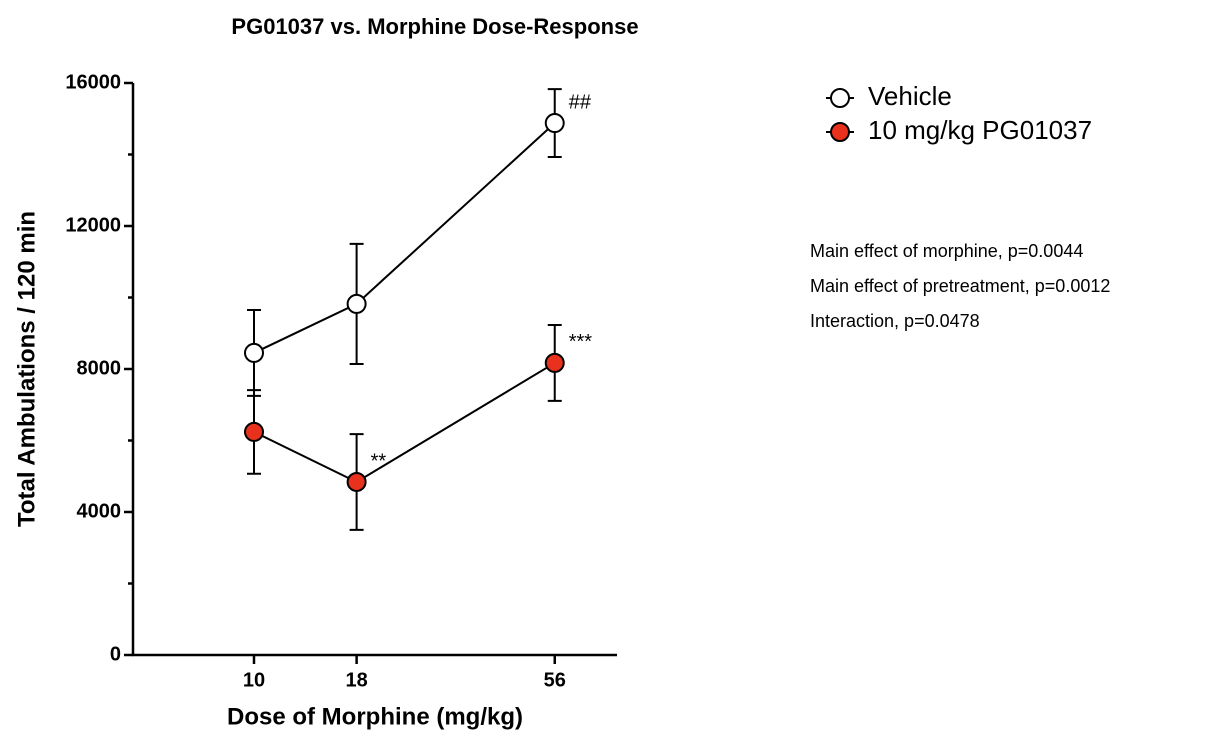  Describe the element at coordinates (555, 680) in the screenshot. I see `x-tick-label: 56` at that location.